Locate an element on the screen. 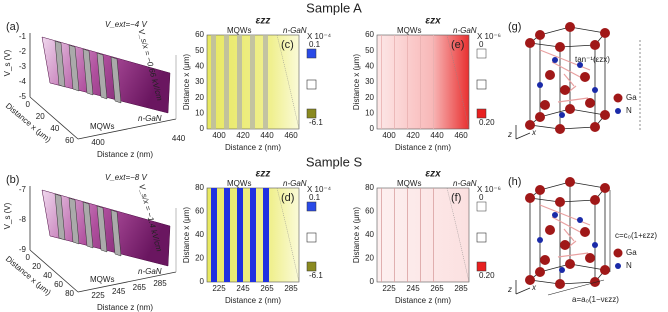 This screenshot has height=312, width=668. y-tick-label: -2 is located at coordinates (23, 51).